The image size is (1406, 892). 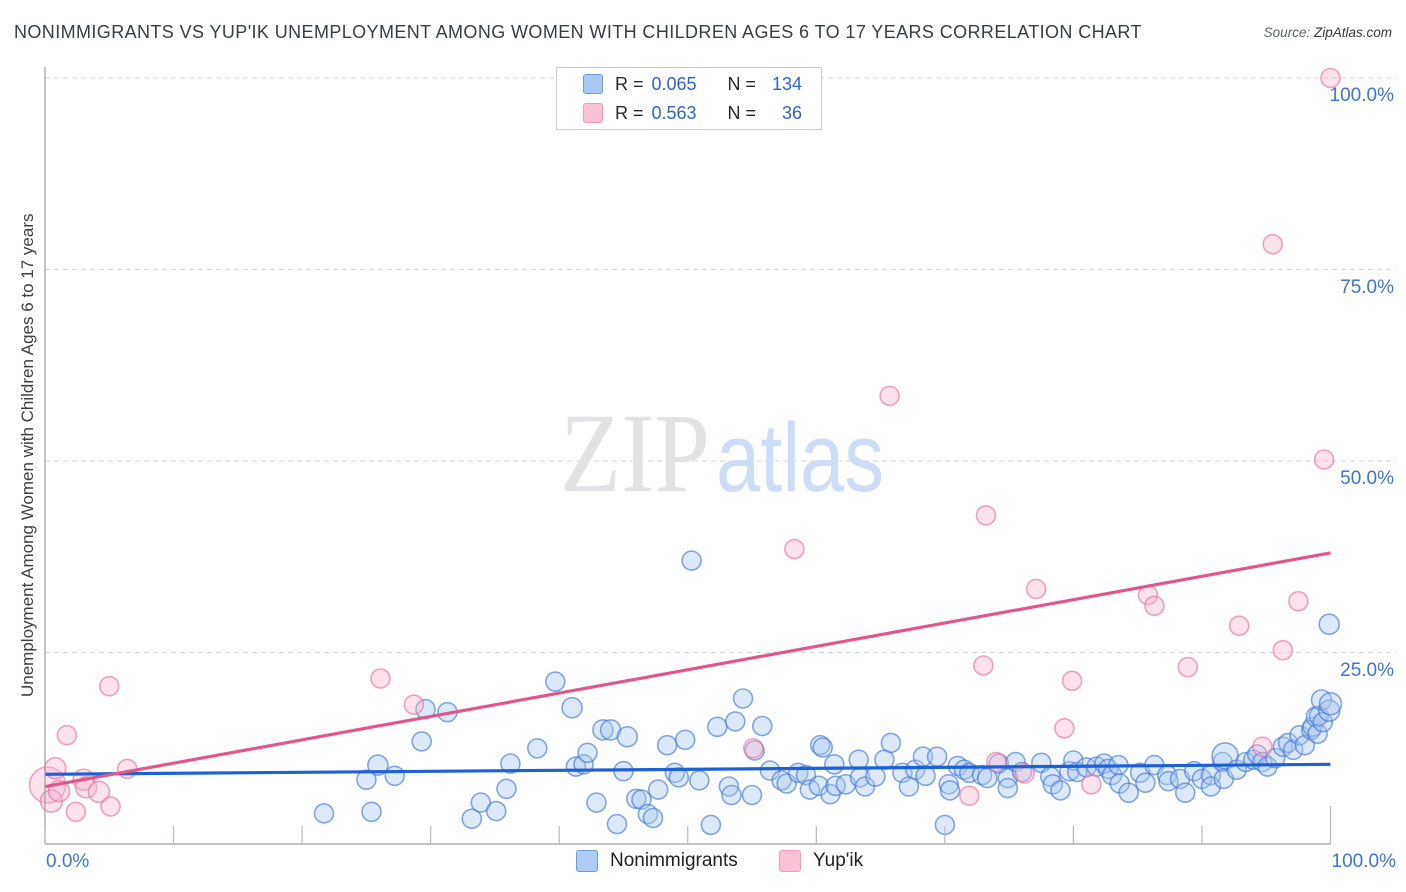 I want to click on source-attribution: Source: ZipAtlas.com, so click(x=1328, y=32).